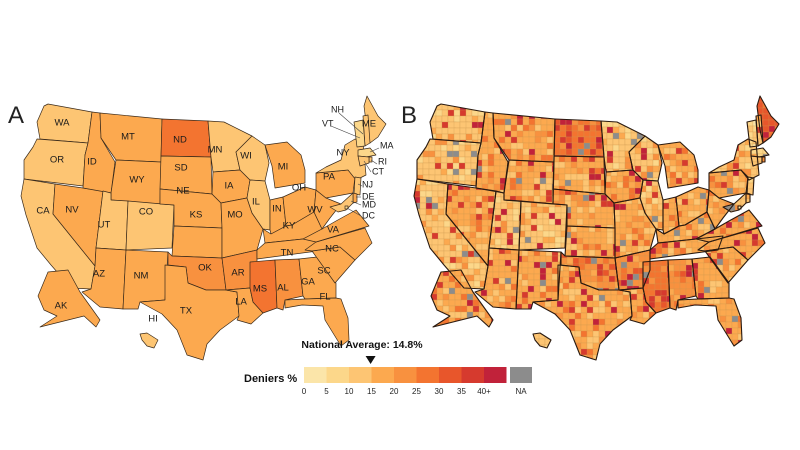  Describe the element at coordinates (369, 124) in the screenshot. I see `state-label-me: ME` at that location.